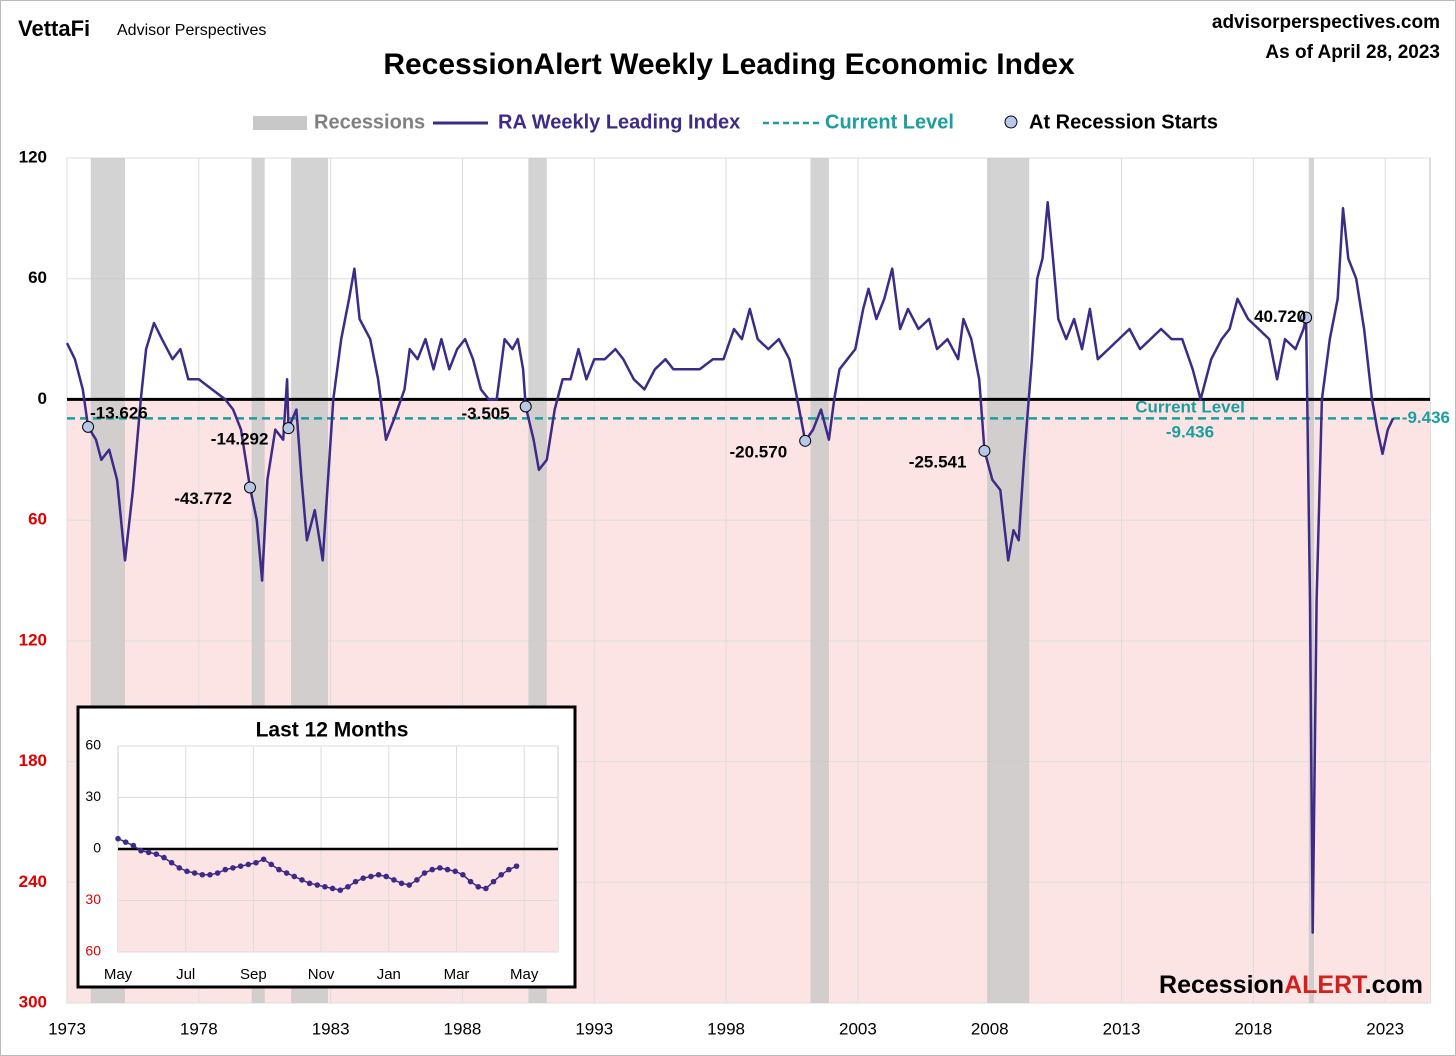  Describe the element at coordinates (1280, 316) in the screenshot. I see `recession-start-label: 40.720` at that location.